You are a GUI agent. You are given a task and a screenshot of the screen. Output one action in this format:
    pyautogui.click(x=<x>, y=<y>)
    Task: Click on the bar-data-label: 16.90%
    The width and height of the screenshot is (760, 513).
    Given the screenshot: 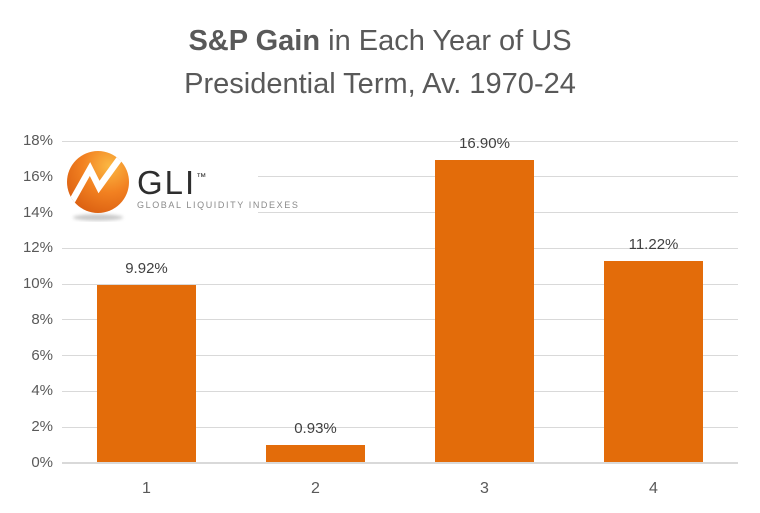 What is the action you would take?
    pyautogui.click(x=484, y=143)
    